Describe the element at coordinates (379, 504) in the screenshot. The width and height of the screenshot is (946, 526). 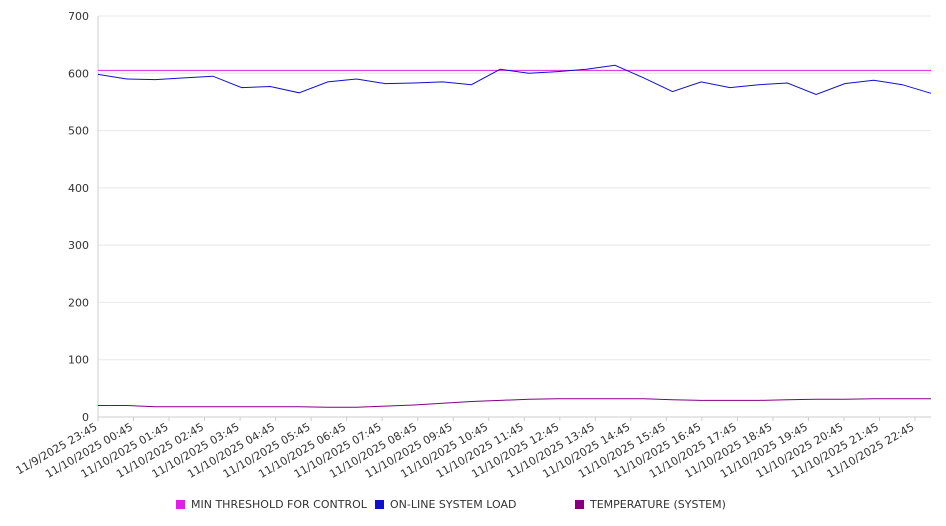
I see `legend-swatch-system-load` at that location.